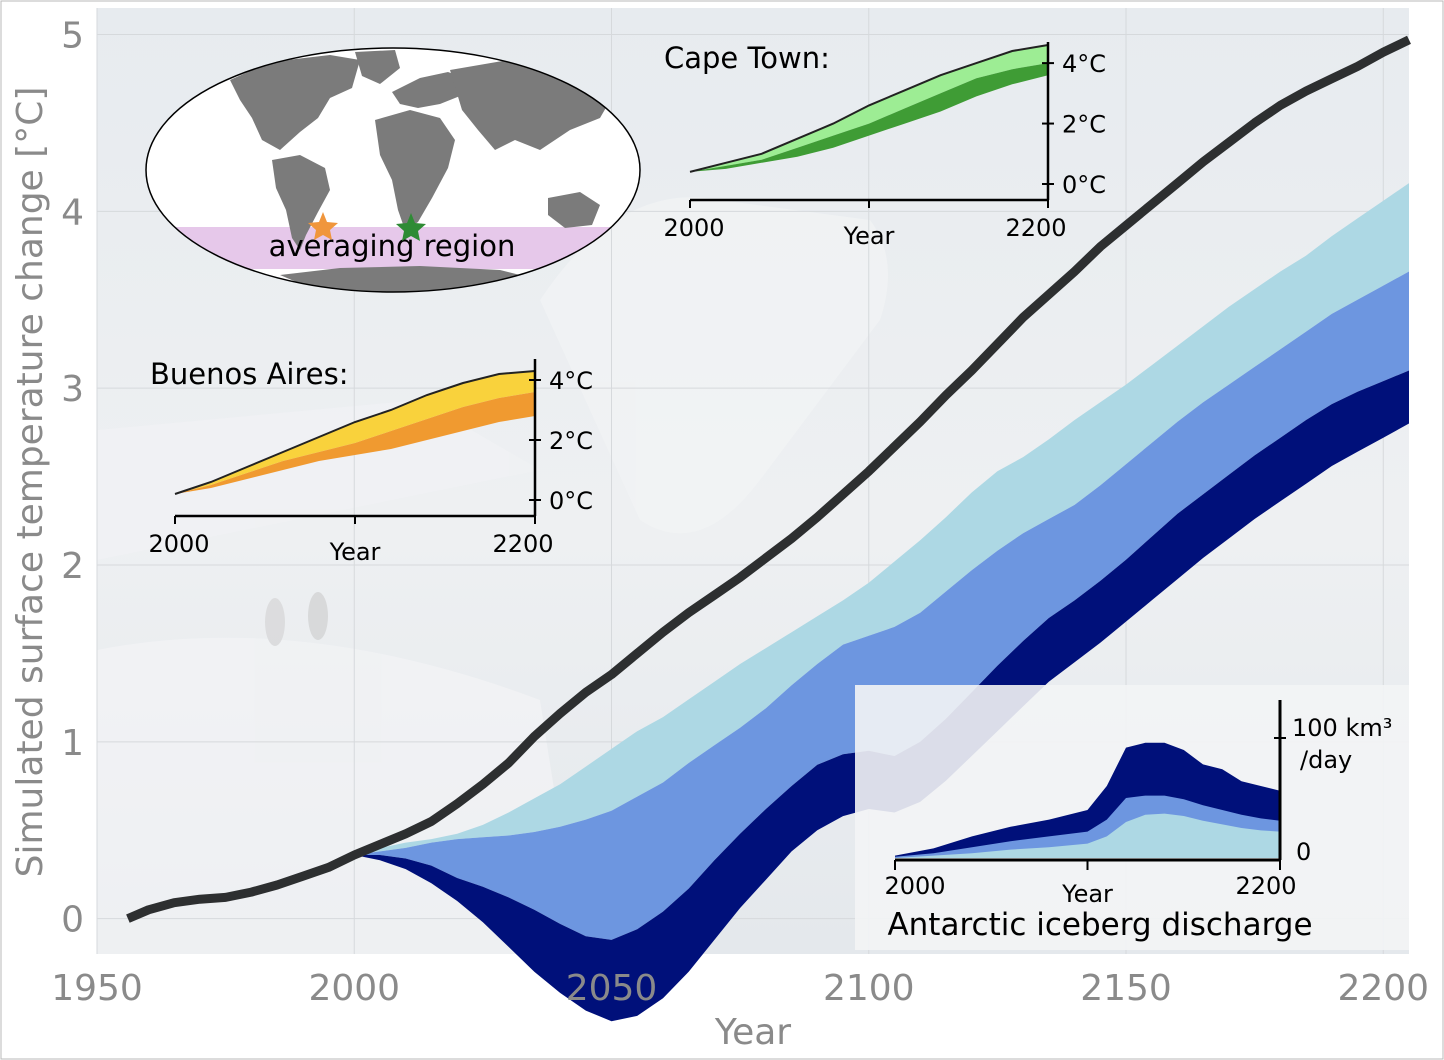 Image resolution: width=1444 pixels, height=1060 pixels. I want to click on cape-town-title: Cape Town:, so click(747, 58).